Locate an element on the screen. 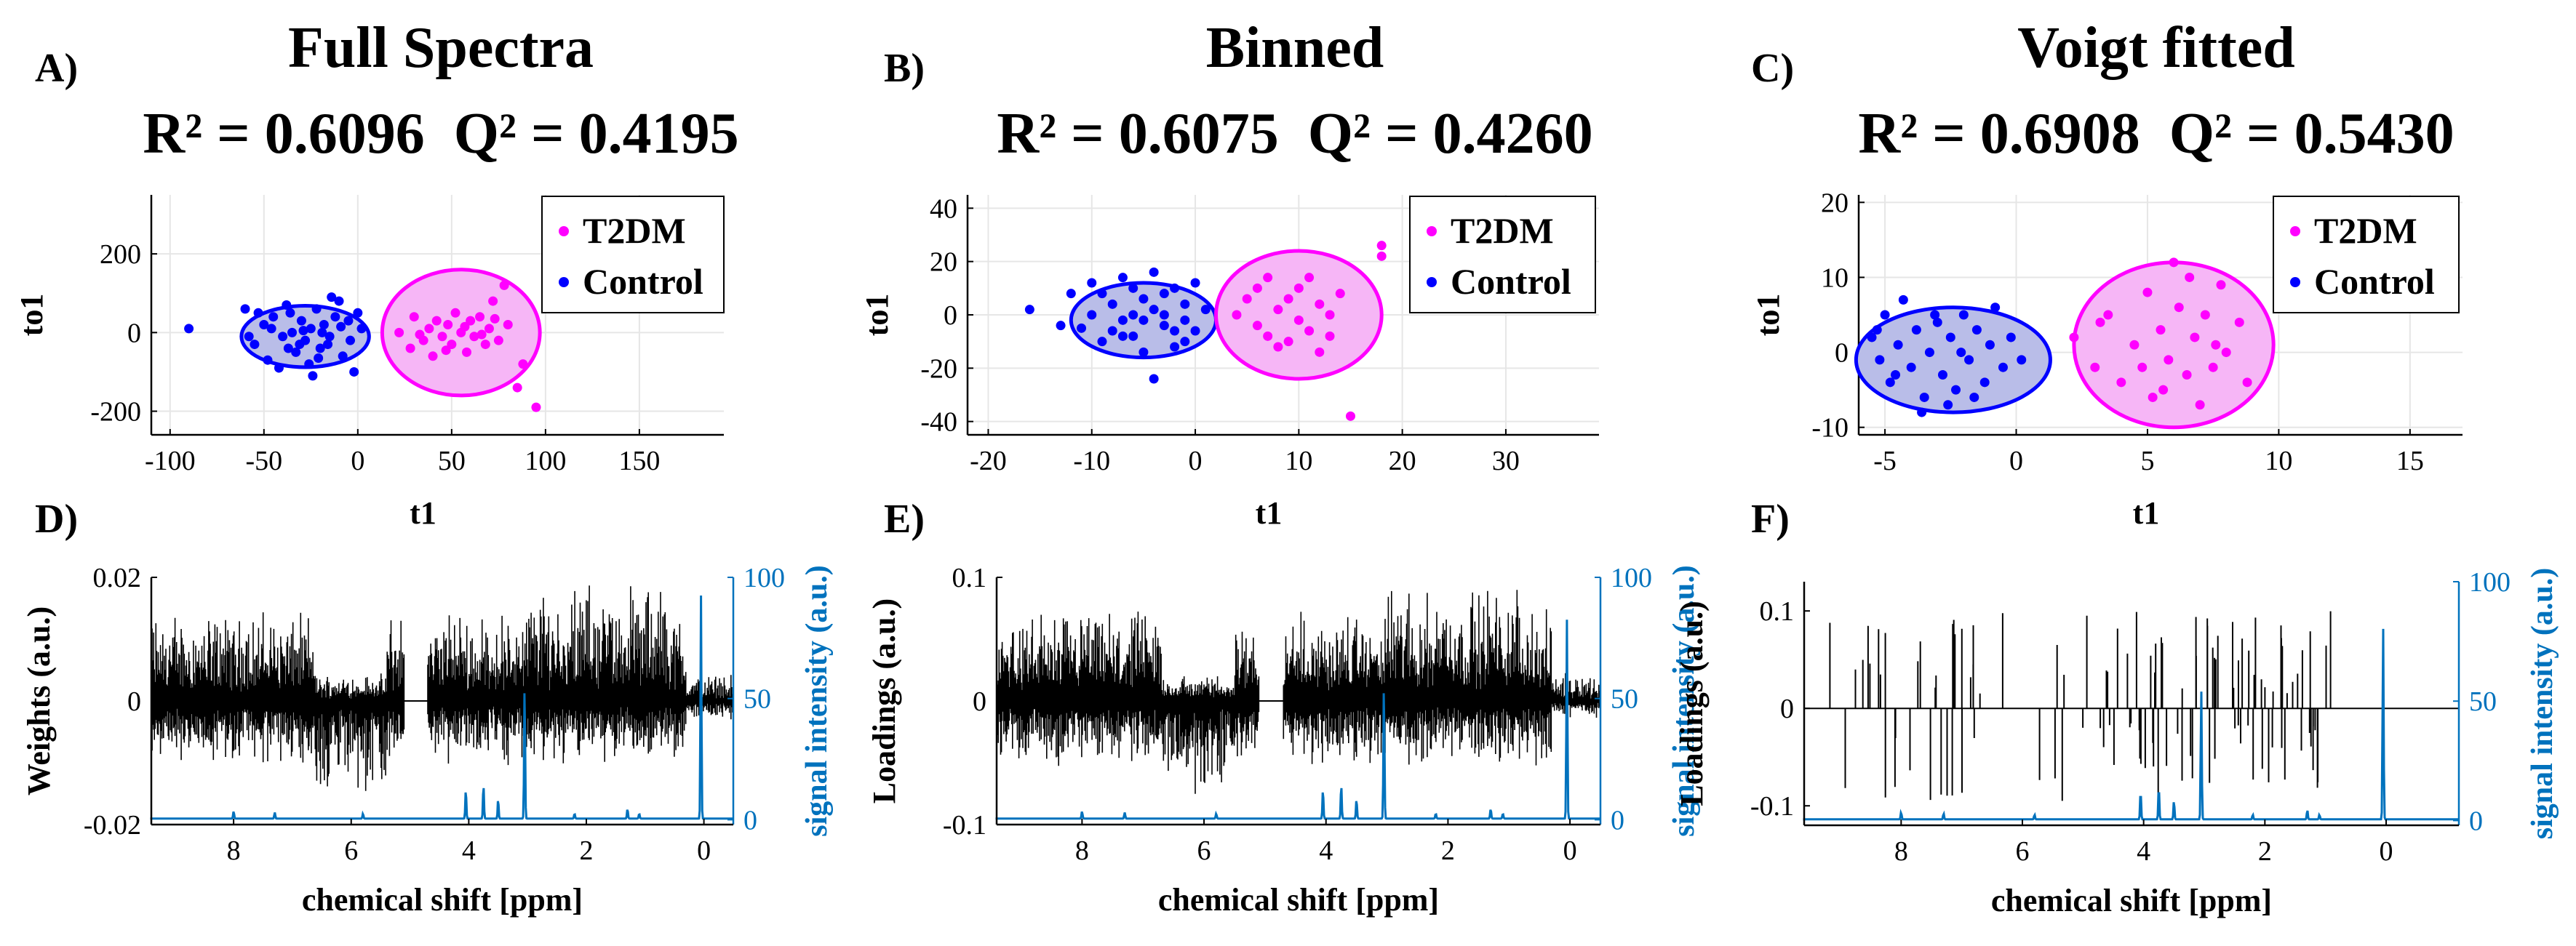 The height and width of the screenshot is (946, 2576). y-tick-label: -0.1 is located at coordinates (1772, 806).